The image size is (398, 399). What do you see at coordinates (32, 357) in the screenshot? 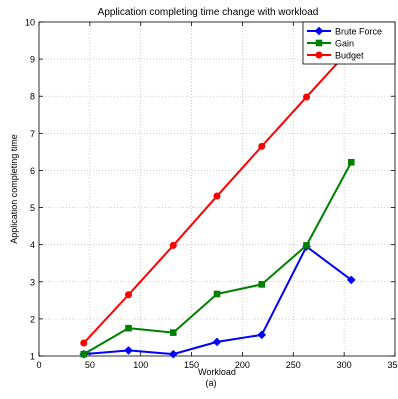
I see `y-tick-label: 1` at bounding box center [32, 357].